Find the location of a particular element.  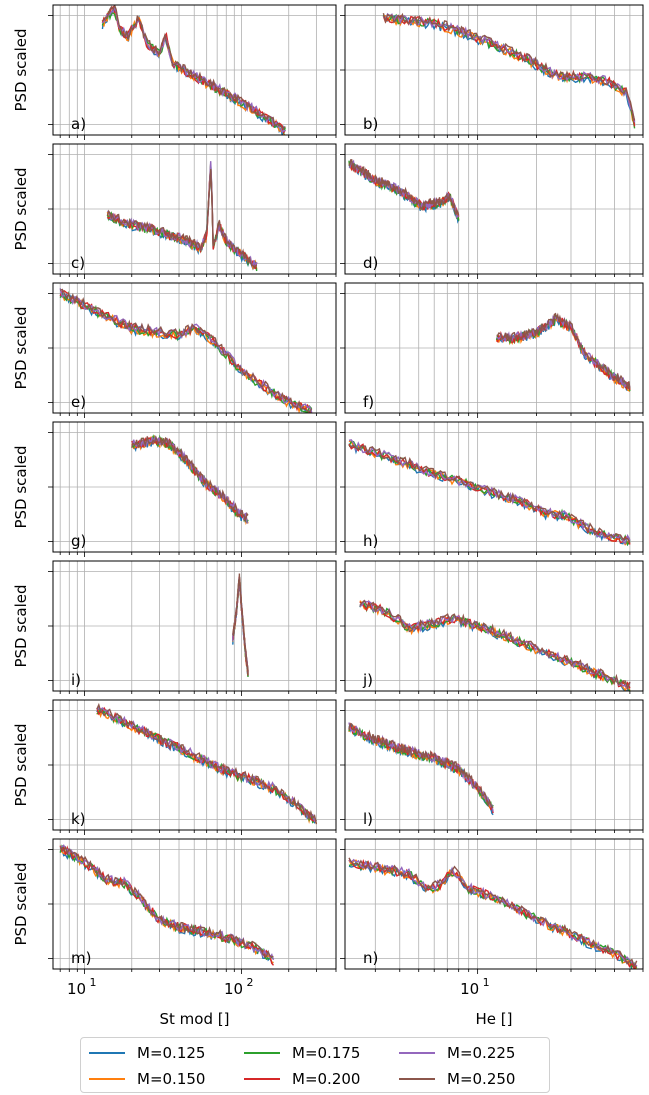

panel-n: n) is located at coordinates (492, 906).